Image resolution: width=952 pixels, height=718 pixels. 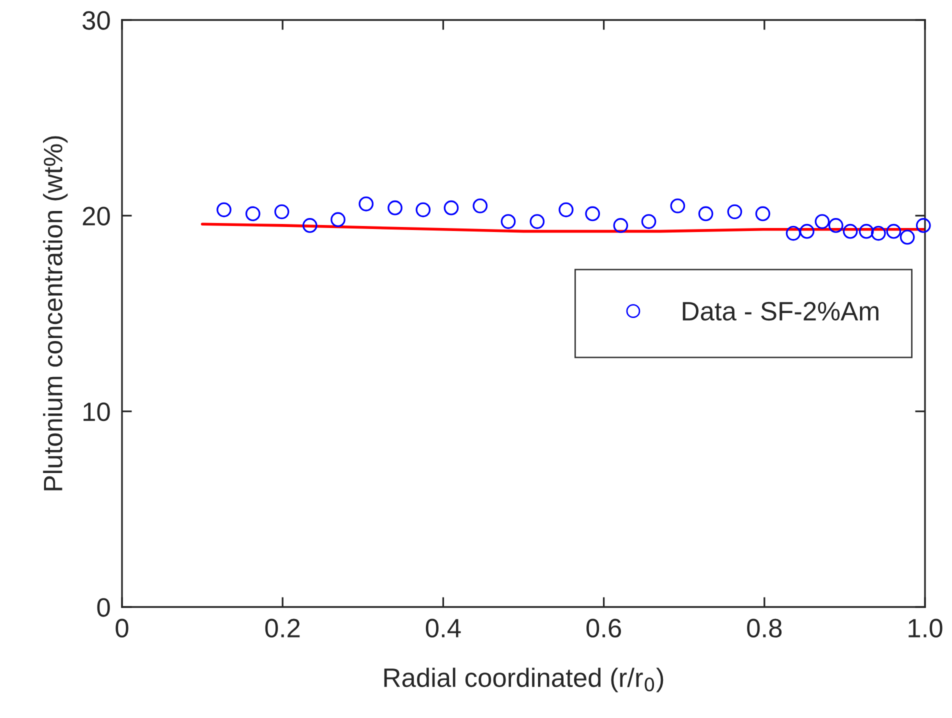 I want to click on x-tick-label: 0.4, so click(x=443, y=628).